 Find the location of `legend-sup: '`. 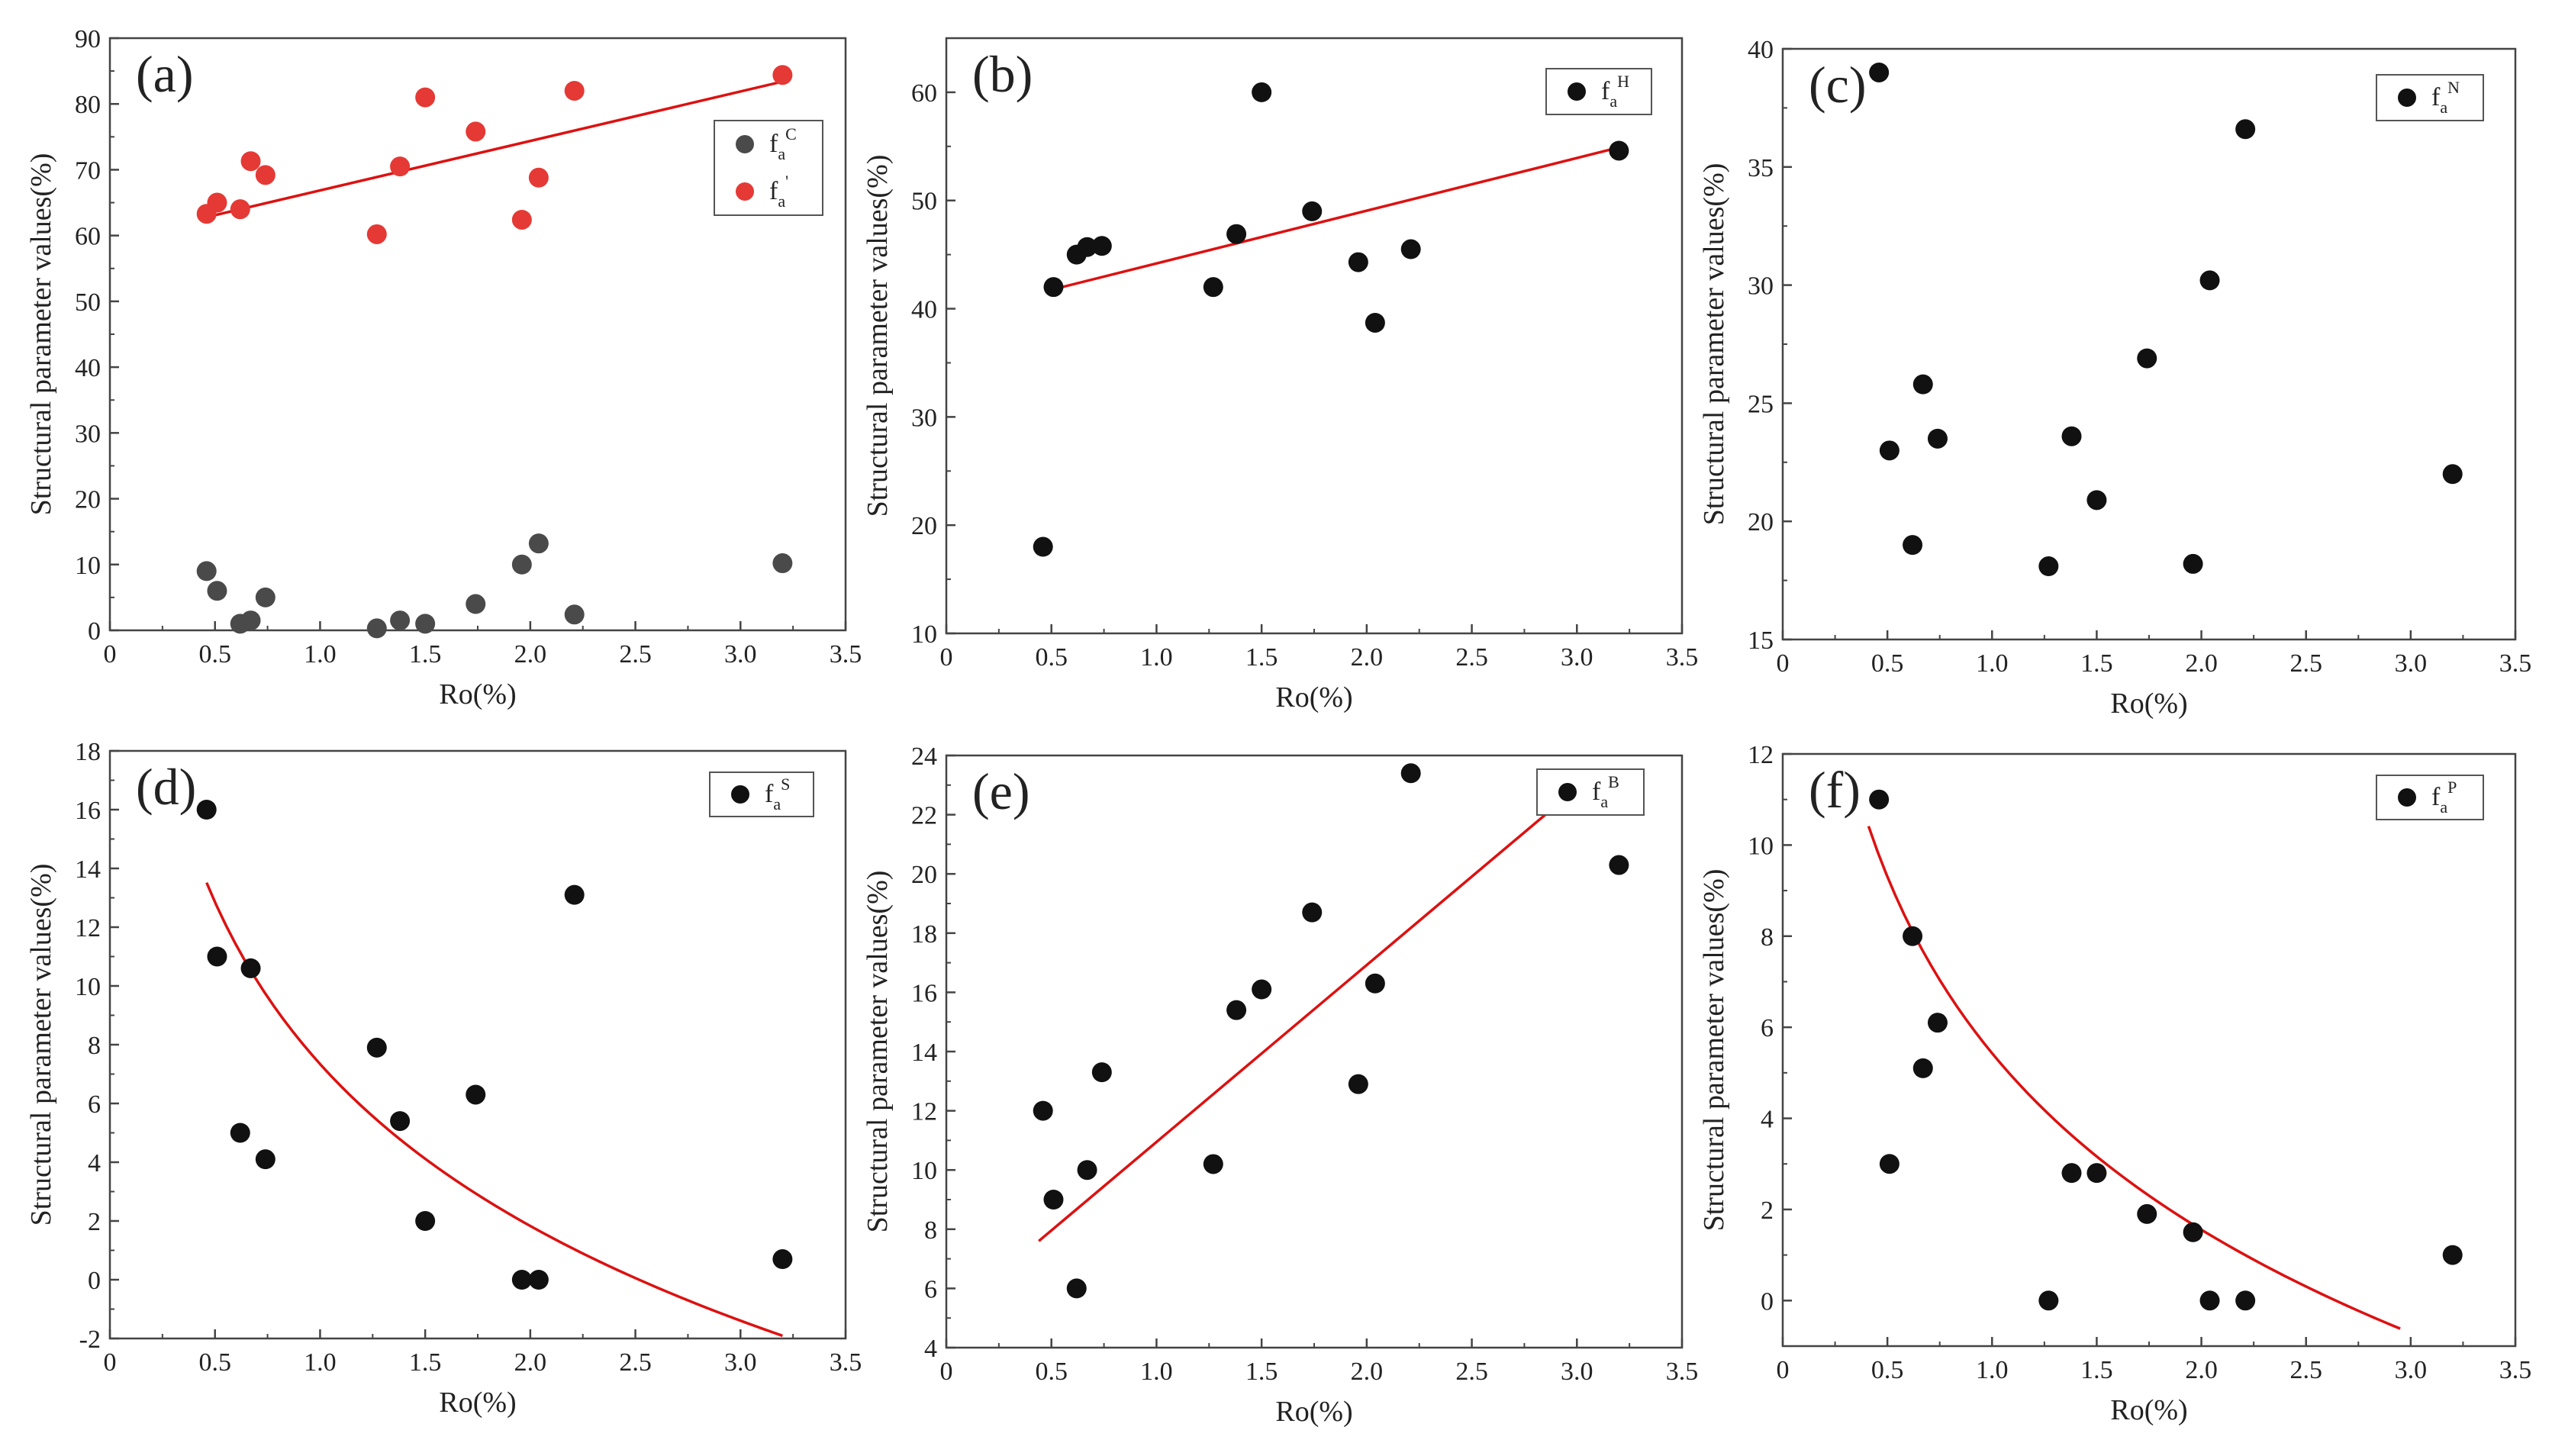

legend-sup: ' is located at coordinates (786, 181).